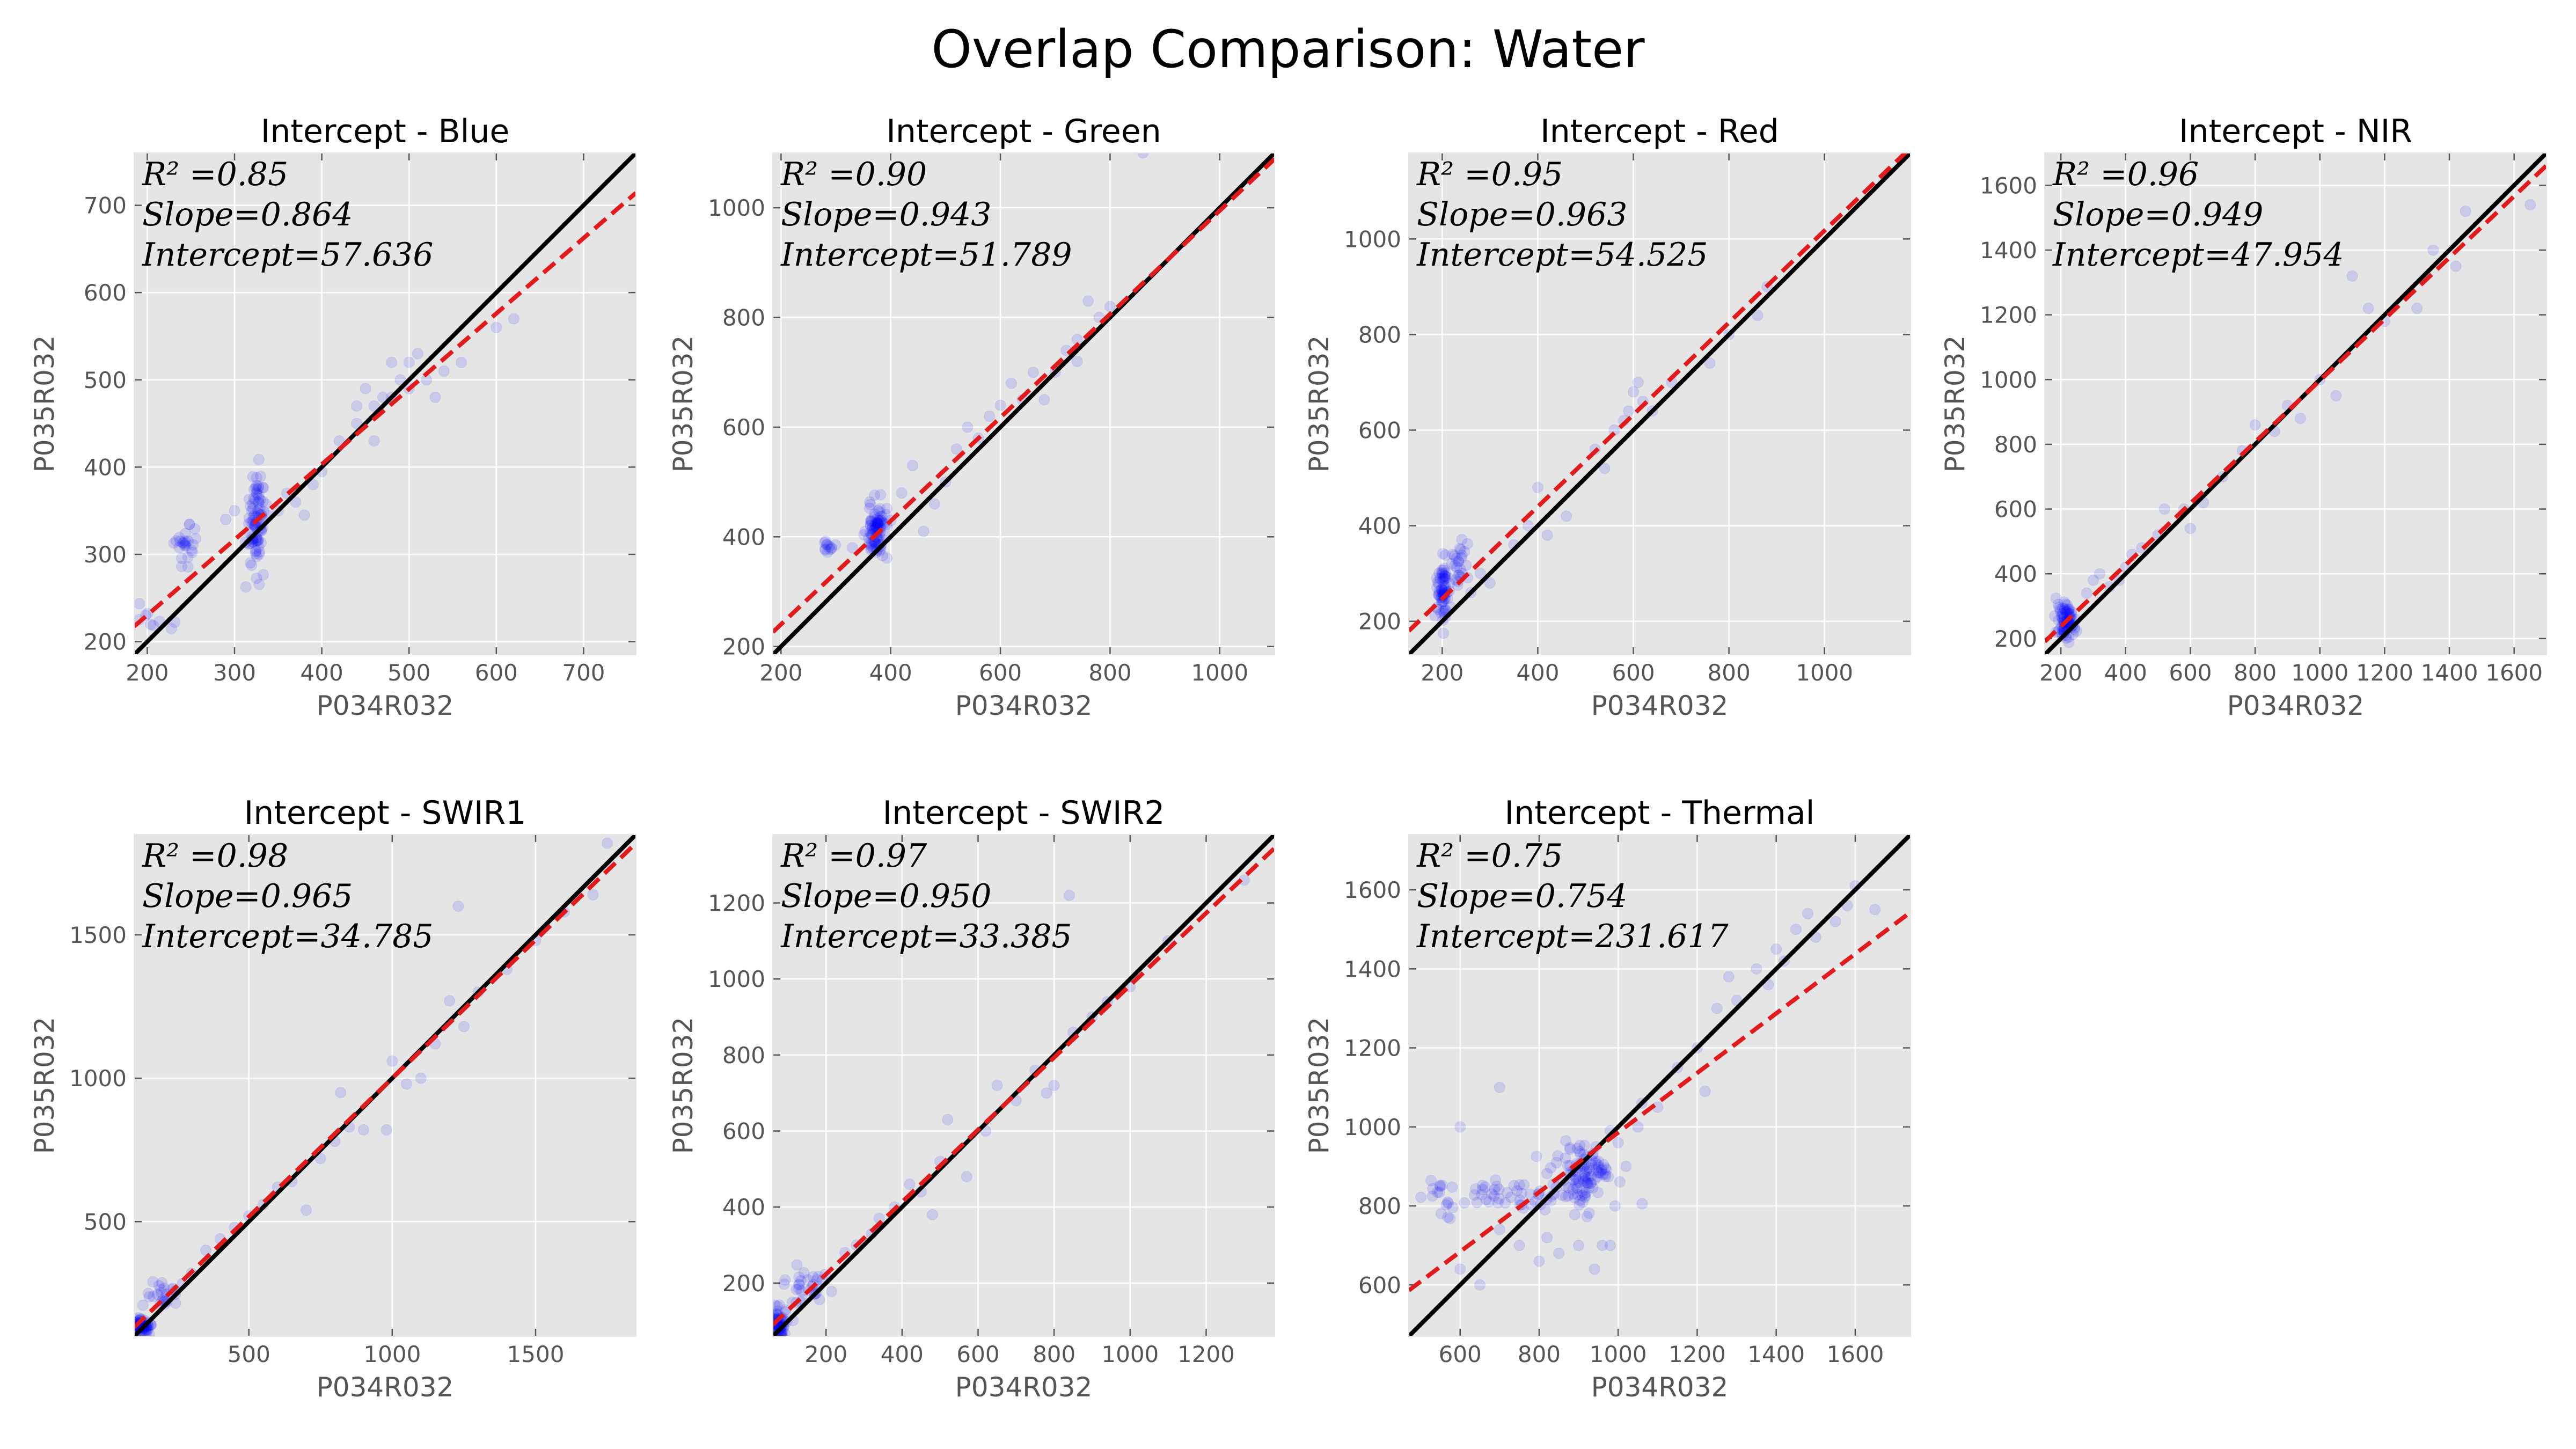 The image size is (2576, 1449). I want to click on slope-text: Slope=0.754, so click(1522, 896).